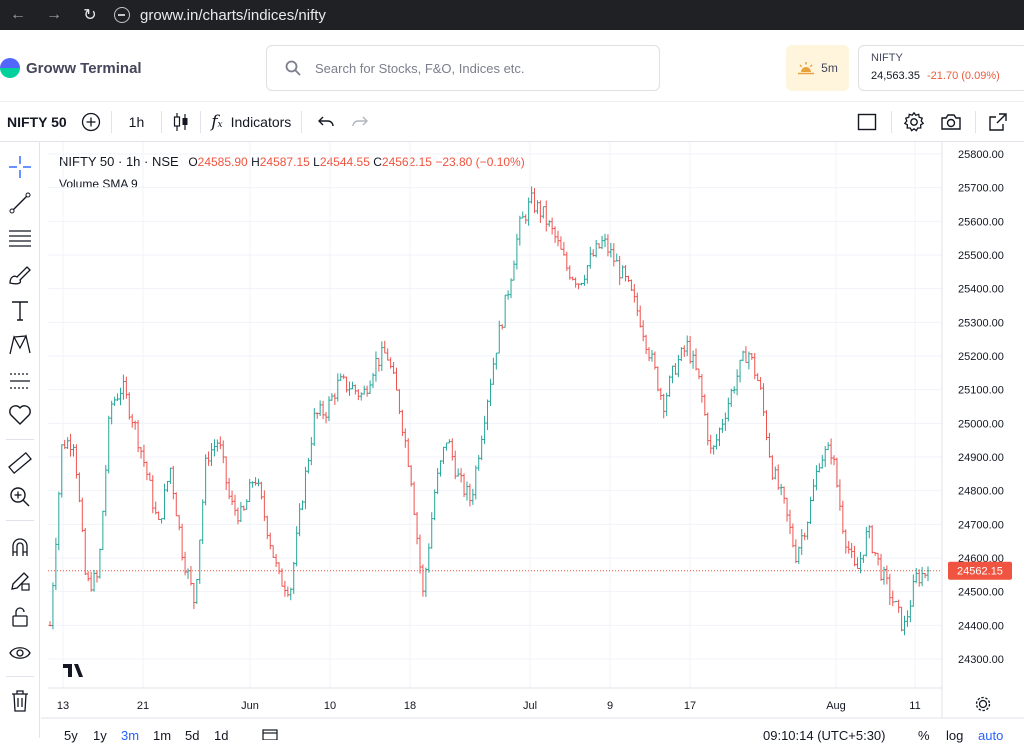  Describe the element at coordinates (20, 311) in the screenshot. I see `text-tool` at that location.